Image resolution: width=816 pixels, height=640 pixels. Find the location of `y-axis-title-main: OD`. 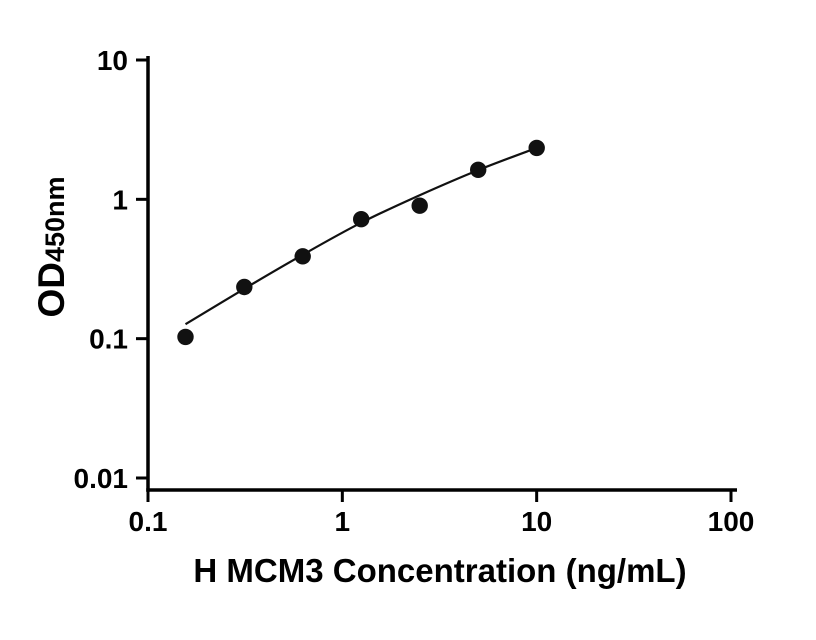

y-axis-title-main: OD is located at coordinates (51, 290).